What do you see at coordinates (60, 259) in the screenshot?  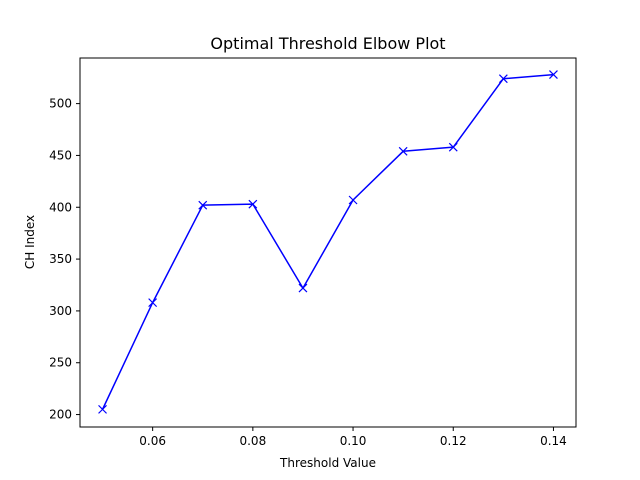 I see `y-tick-label: 350` at bounding box center [60, 259].